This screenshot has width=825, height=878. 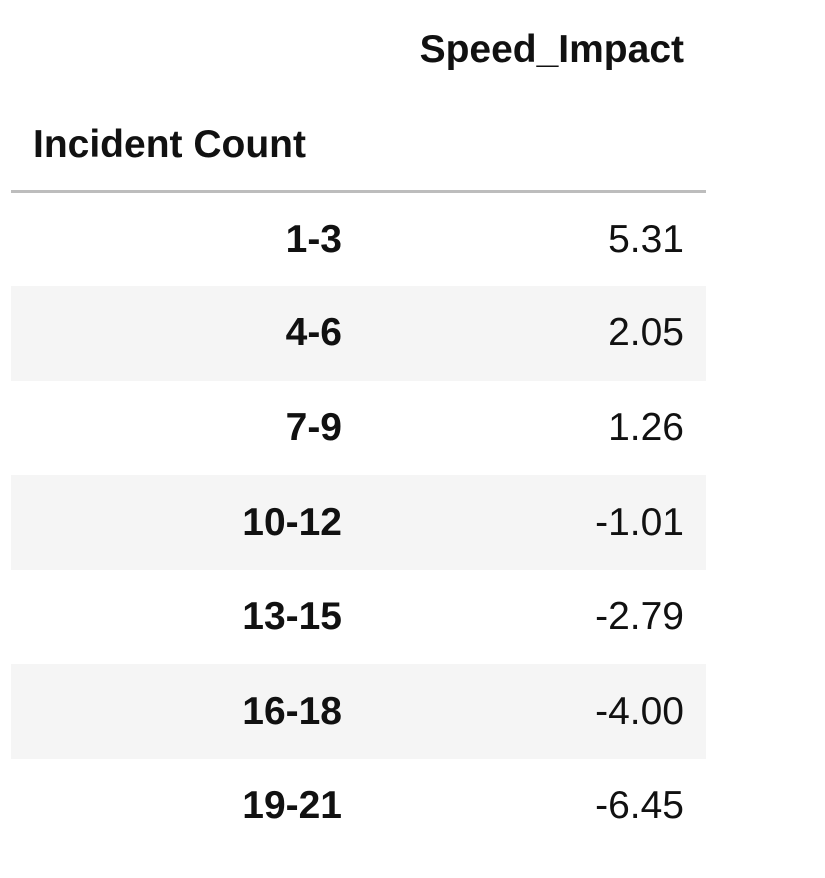 I want to click on table-row: 7-9 1.26, so click(x=358, y=428).